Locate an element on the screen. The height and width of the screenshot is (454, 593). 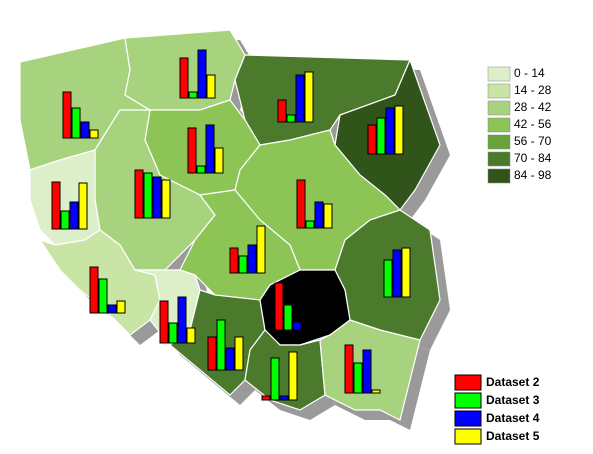
legend-label: 42 - 56 is located at coordinates (533, 124).